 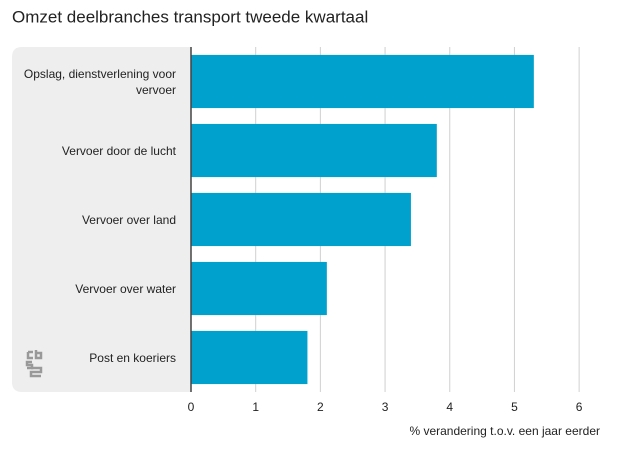 What do you see at coordinates (385, 407) in the screenshot?
I see `x-tick-label: 3` at bounding box center [385, 407].